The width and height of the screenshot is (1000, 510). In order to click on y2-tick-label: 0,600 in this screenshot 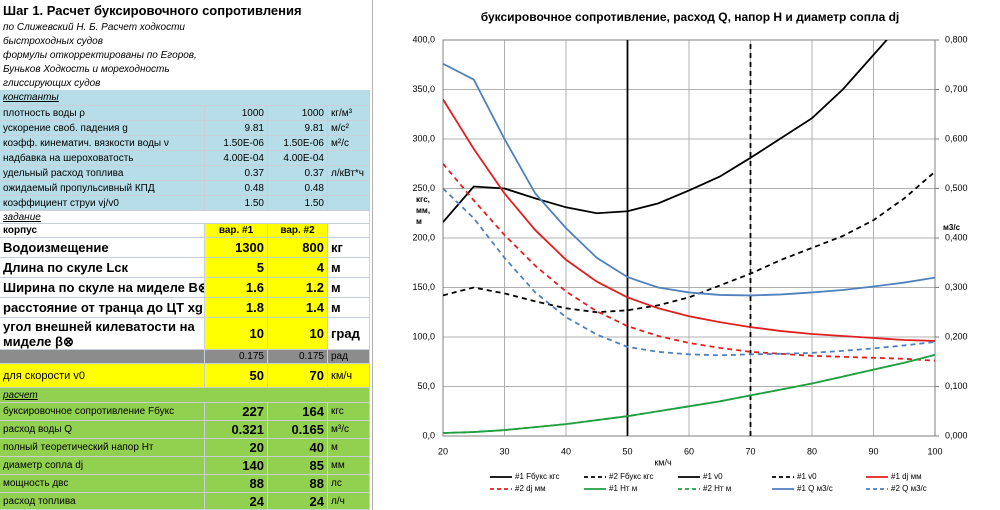, I will do `click(956, 138)`.